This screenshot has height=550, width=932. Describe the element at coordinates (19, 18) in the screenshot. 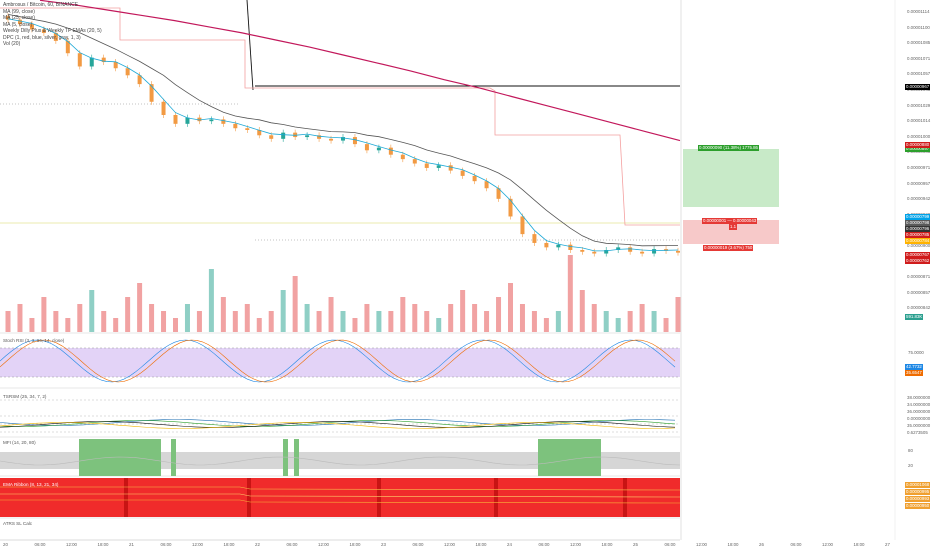

I see `legend-item: MA (25, close)` at that location.